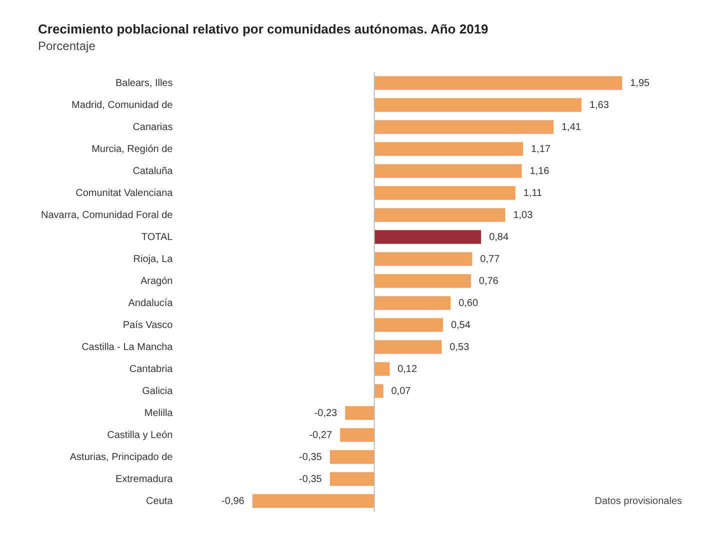 This screenshot has width=720, height=540. I want to click on data-label: -0,23, so click(326, 413).